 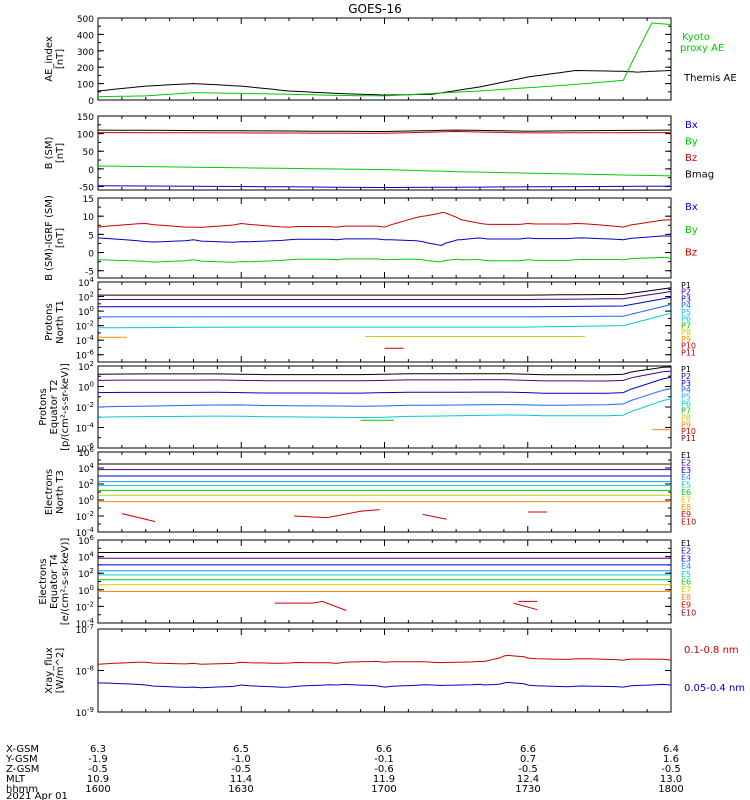 What do you see at coordinates (16, 779) in the screenshot?
I see `footer-row-label: MLT` at bounding box center [16, 779].